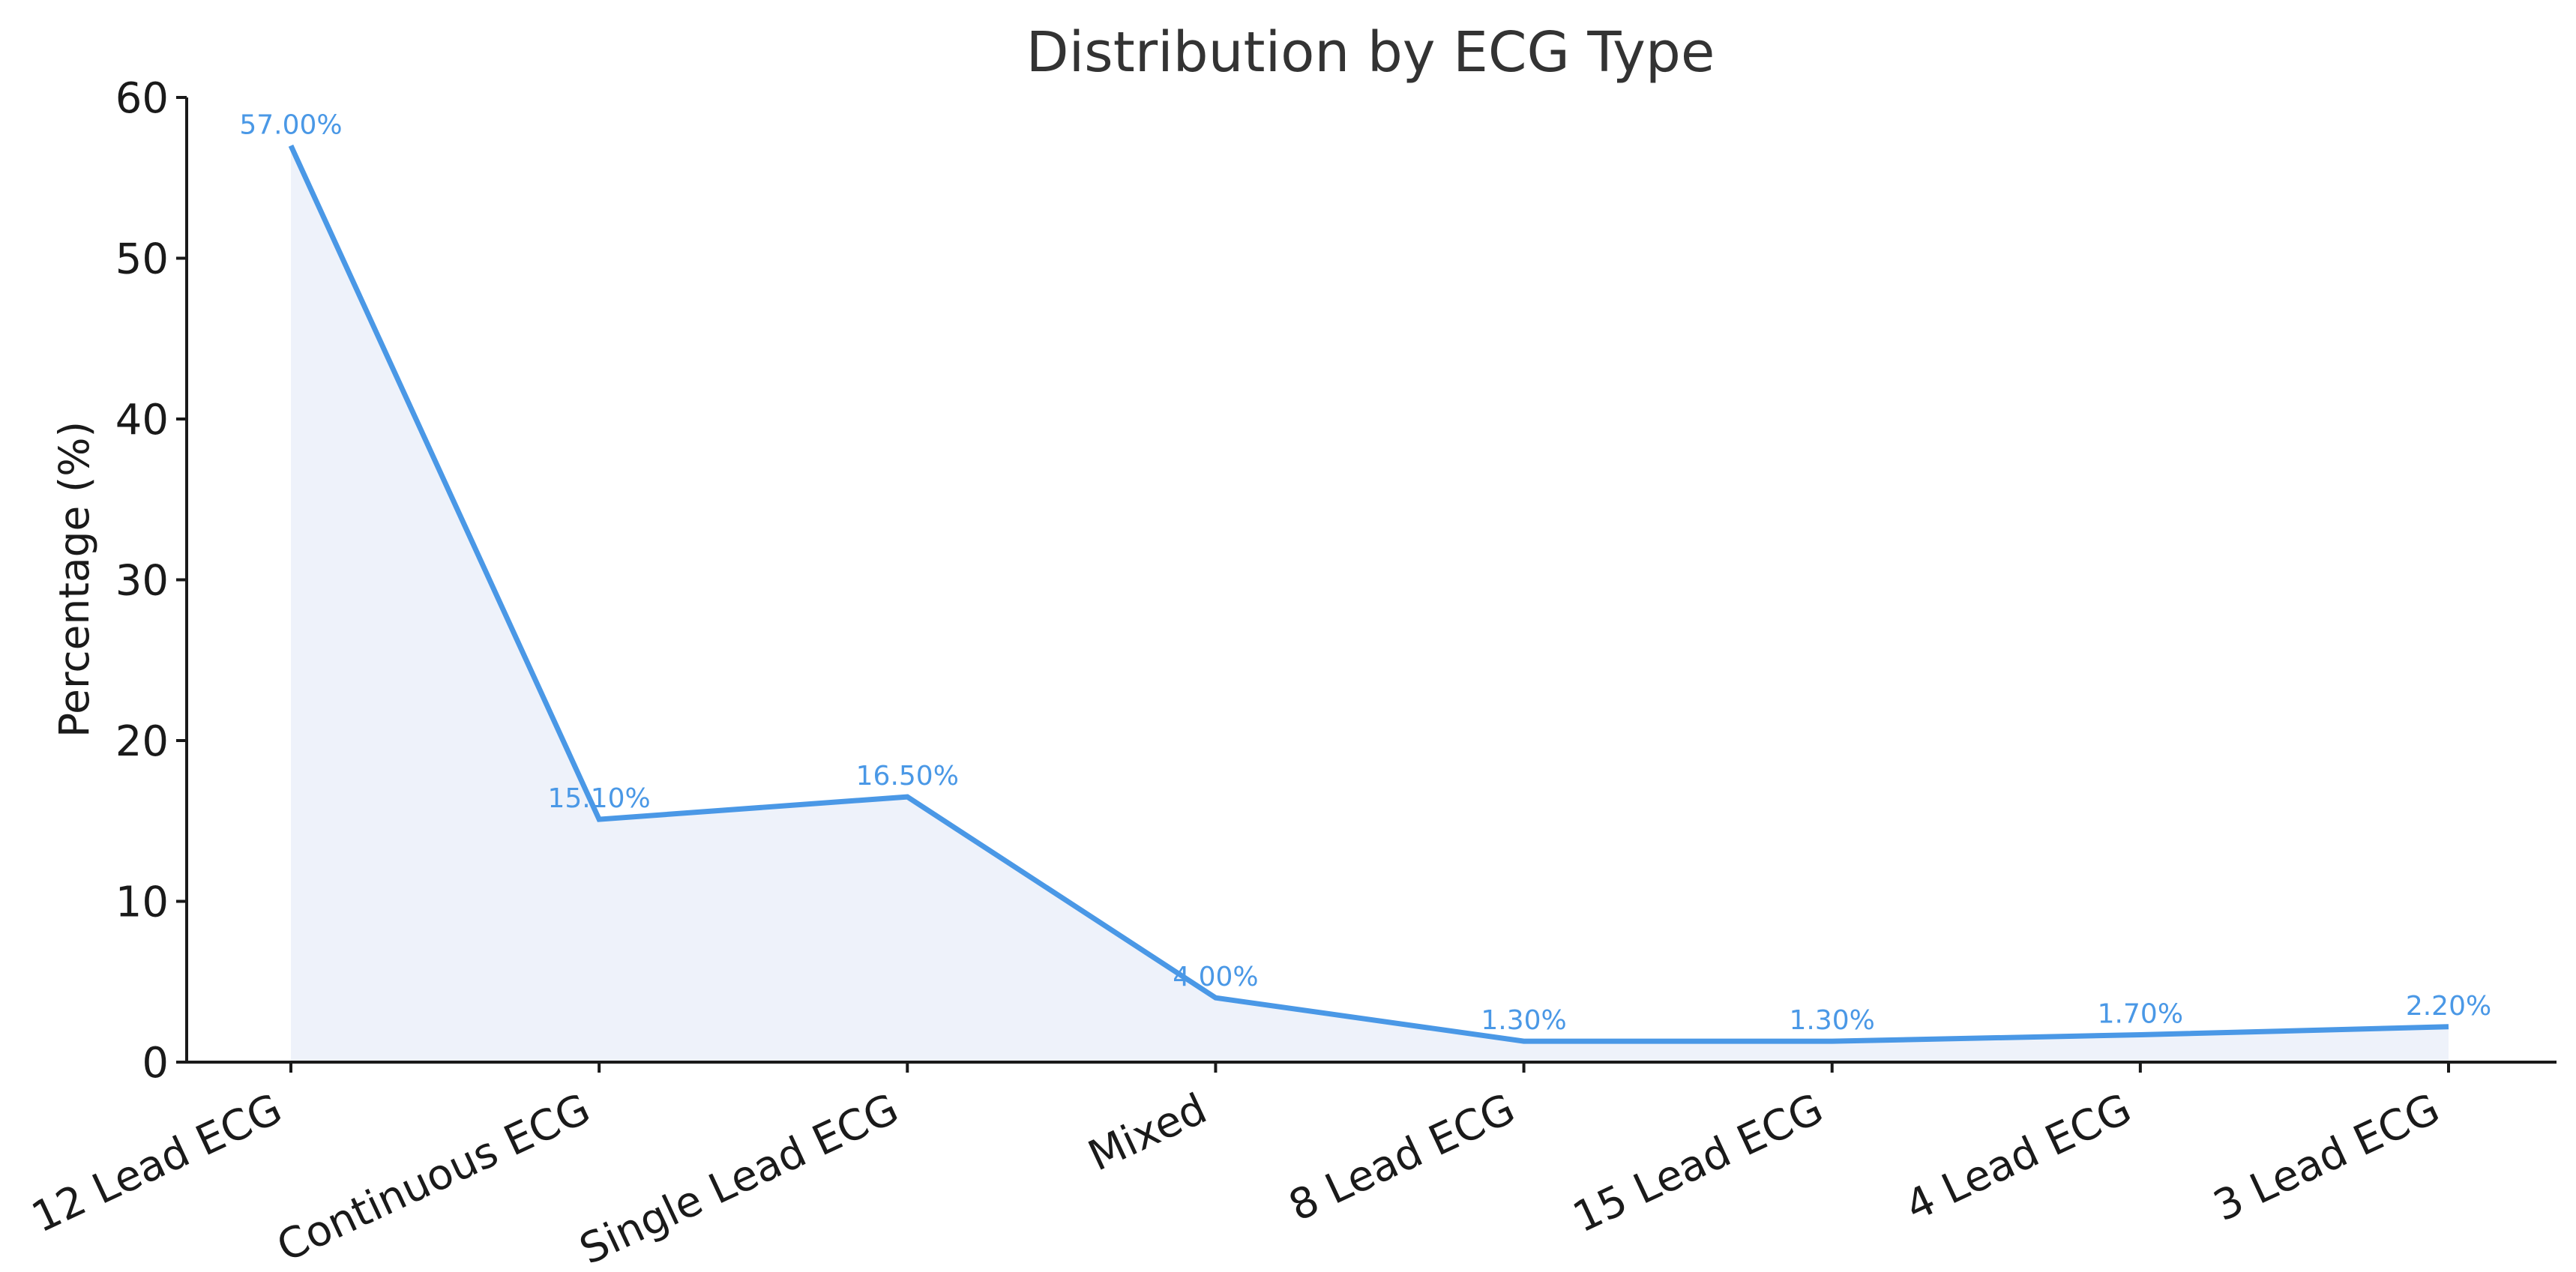 This screenshot has width=2576, height=1272. What do you see at coordinates (2141, 1014) in the screenshot?
I see `data-label: 1.70%` at bounding box center [2141, 1014].